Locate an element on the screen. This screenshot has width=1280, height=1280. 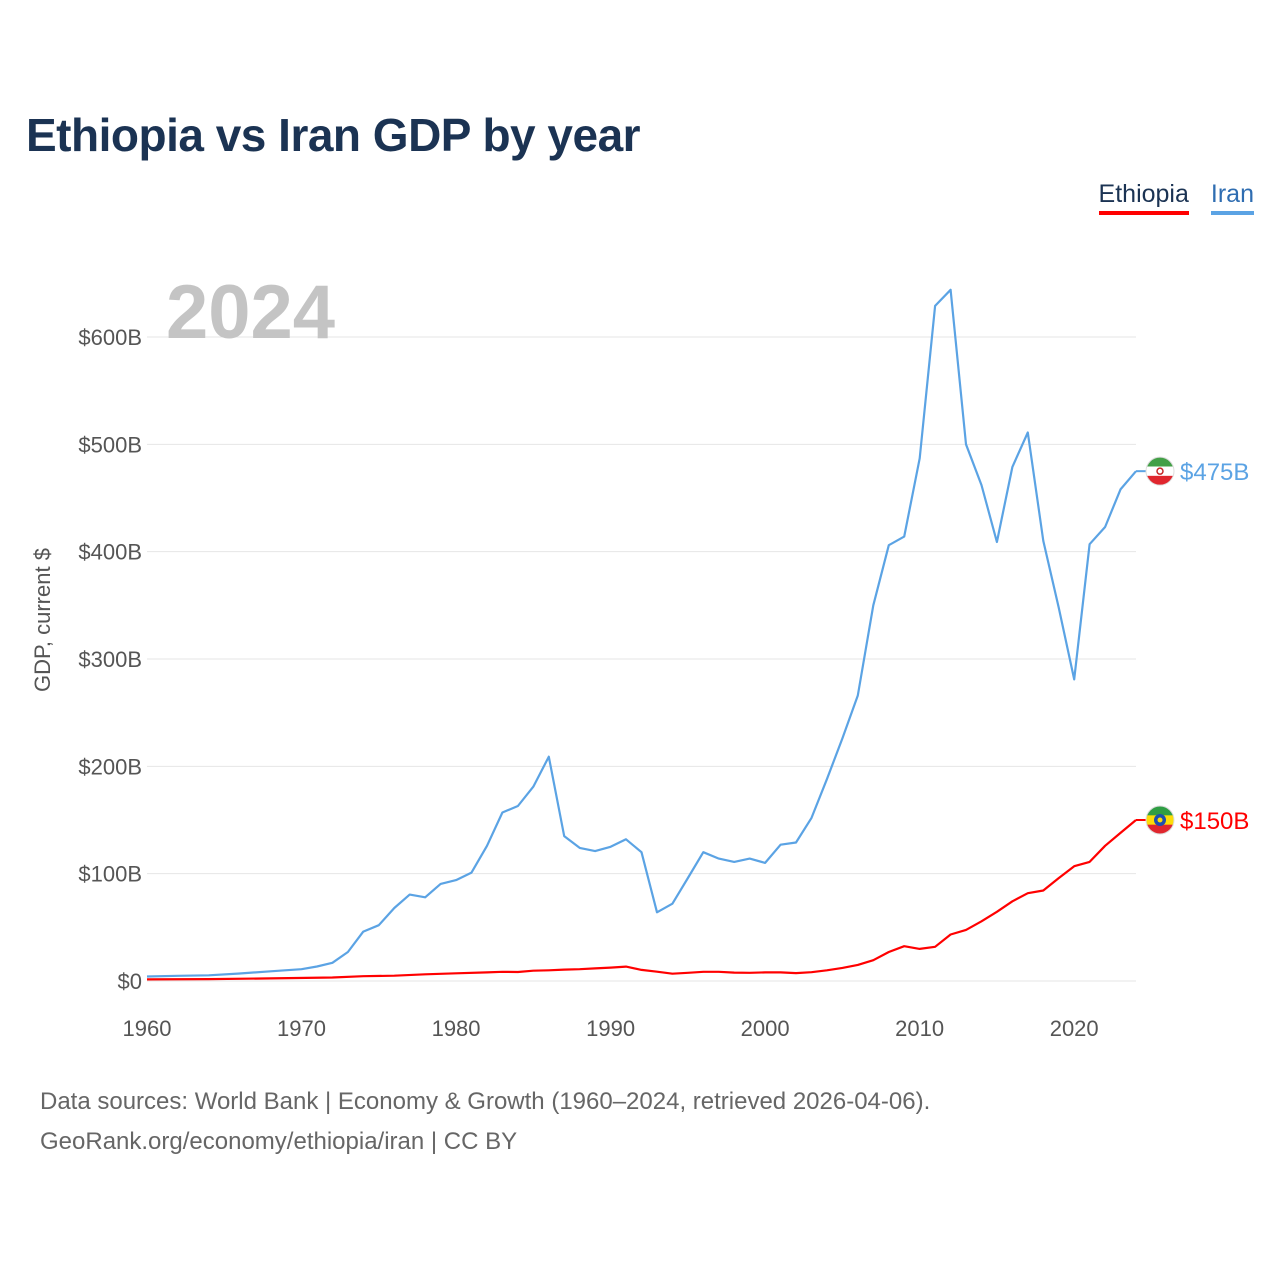
y-axis-ticks: $0 $100B $200B $300B $400B $500B $600B is located at coordinates (110, 659).